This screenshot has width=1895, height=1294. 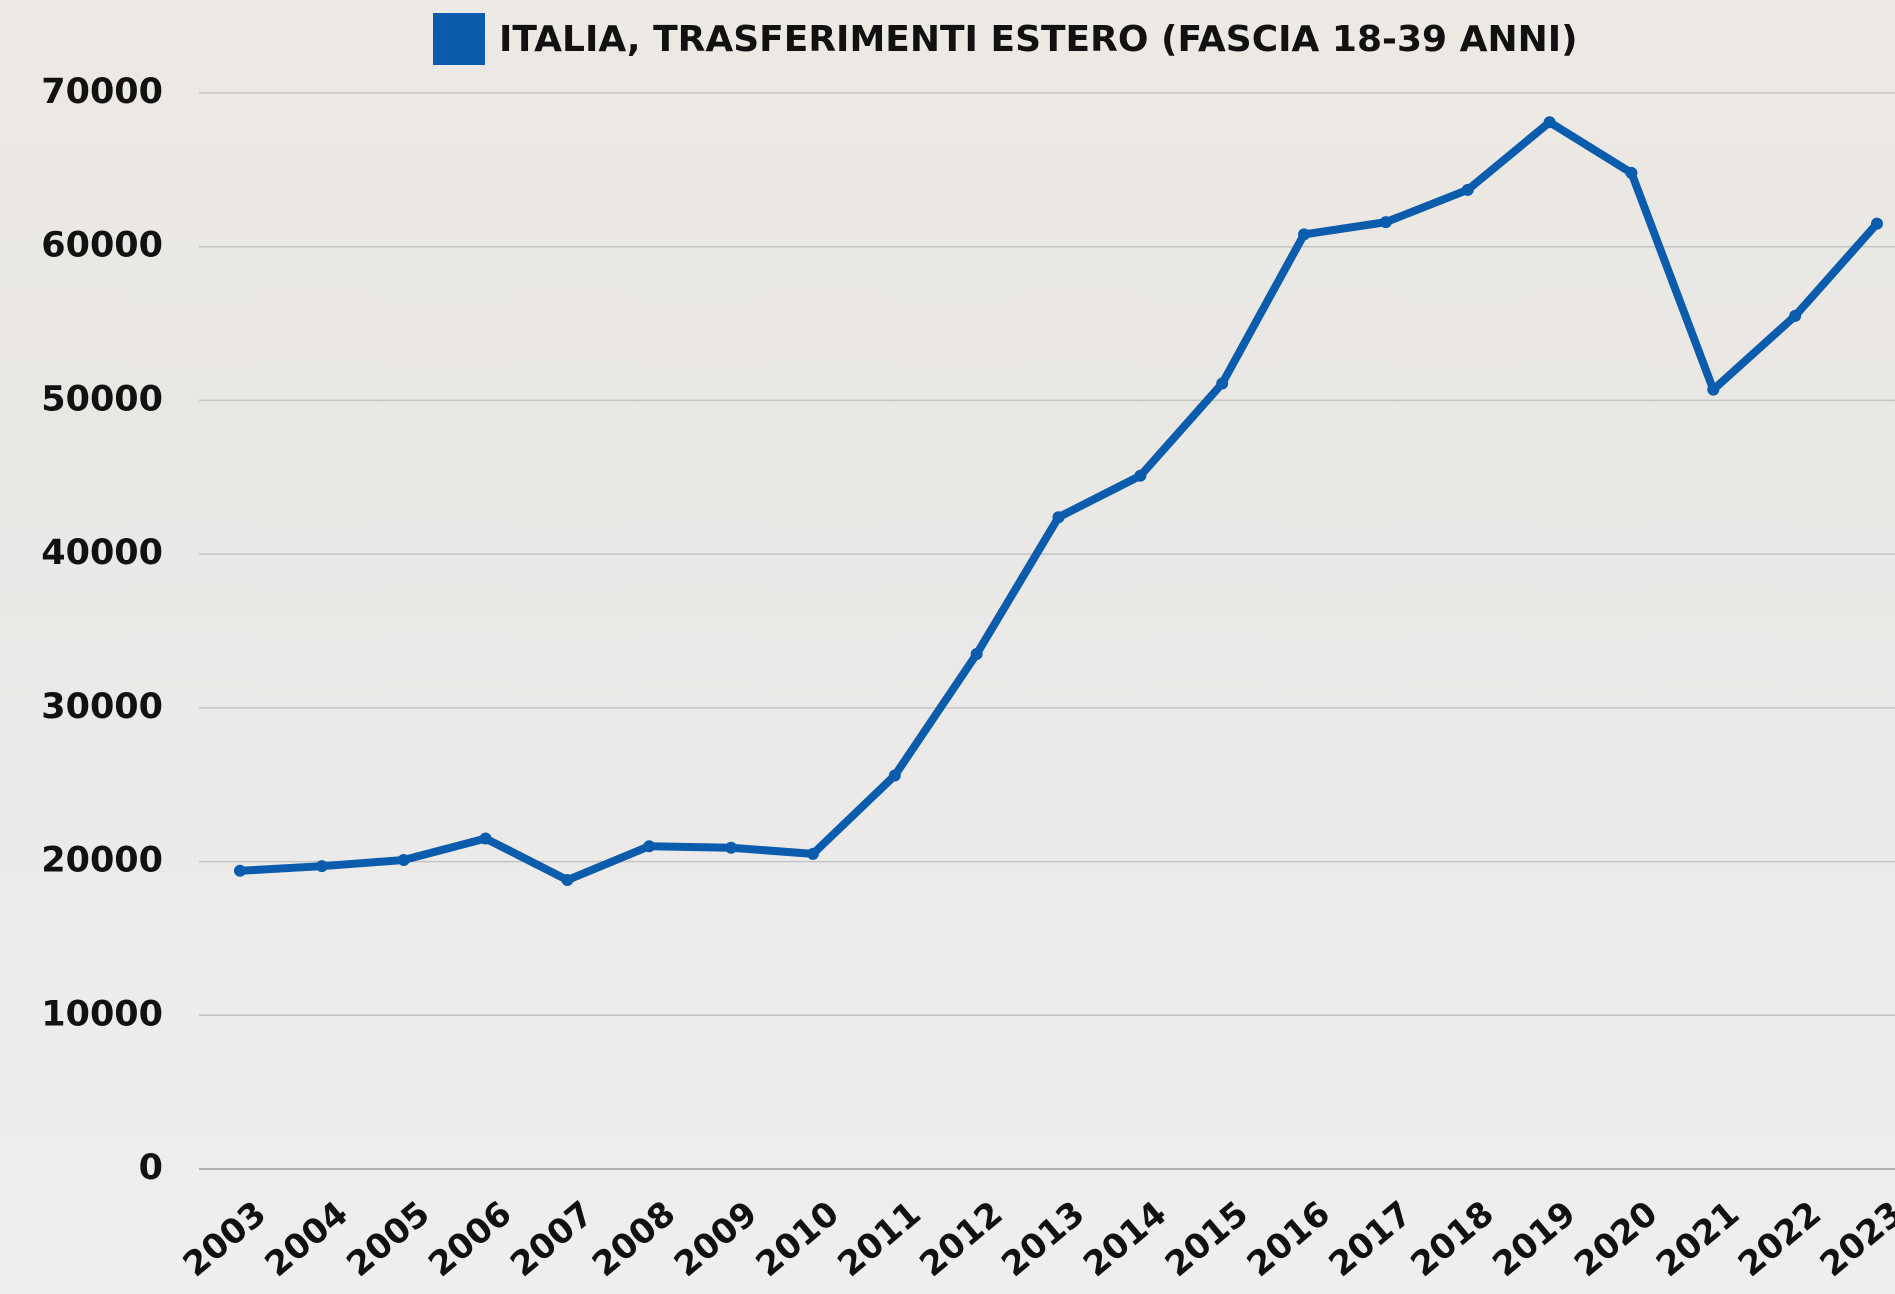 What do you see at coordinates (102, 861) in the screenshot?
I see `y-tick-label: 20000` at bounding box center [102, 861].